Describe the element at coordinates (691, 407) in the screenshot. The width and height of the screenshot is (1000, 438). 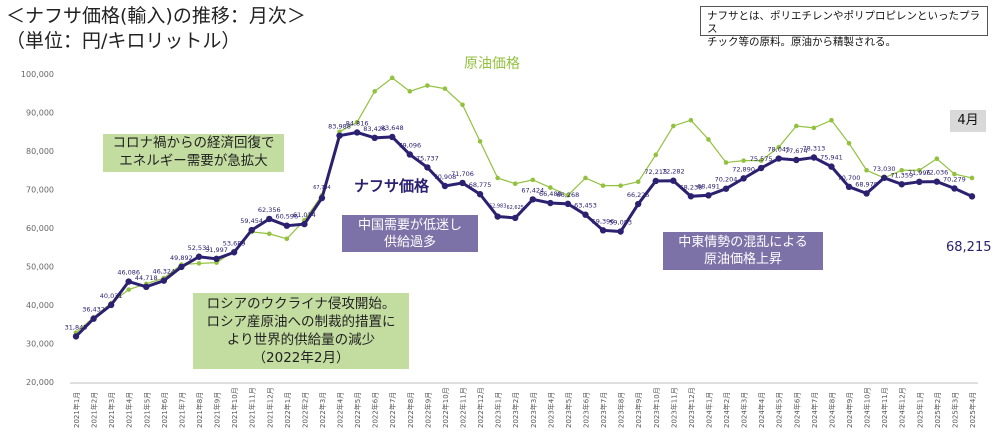
I see `x-tick-label: 2023年12月` at that location.